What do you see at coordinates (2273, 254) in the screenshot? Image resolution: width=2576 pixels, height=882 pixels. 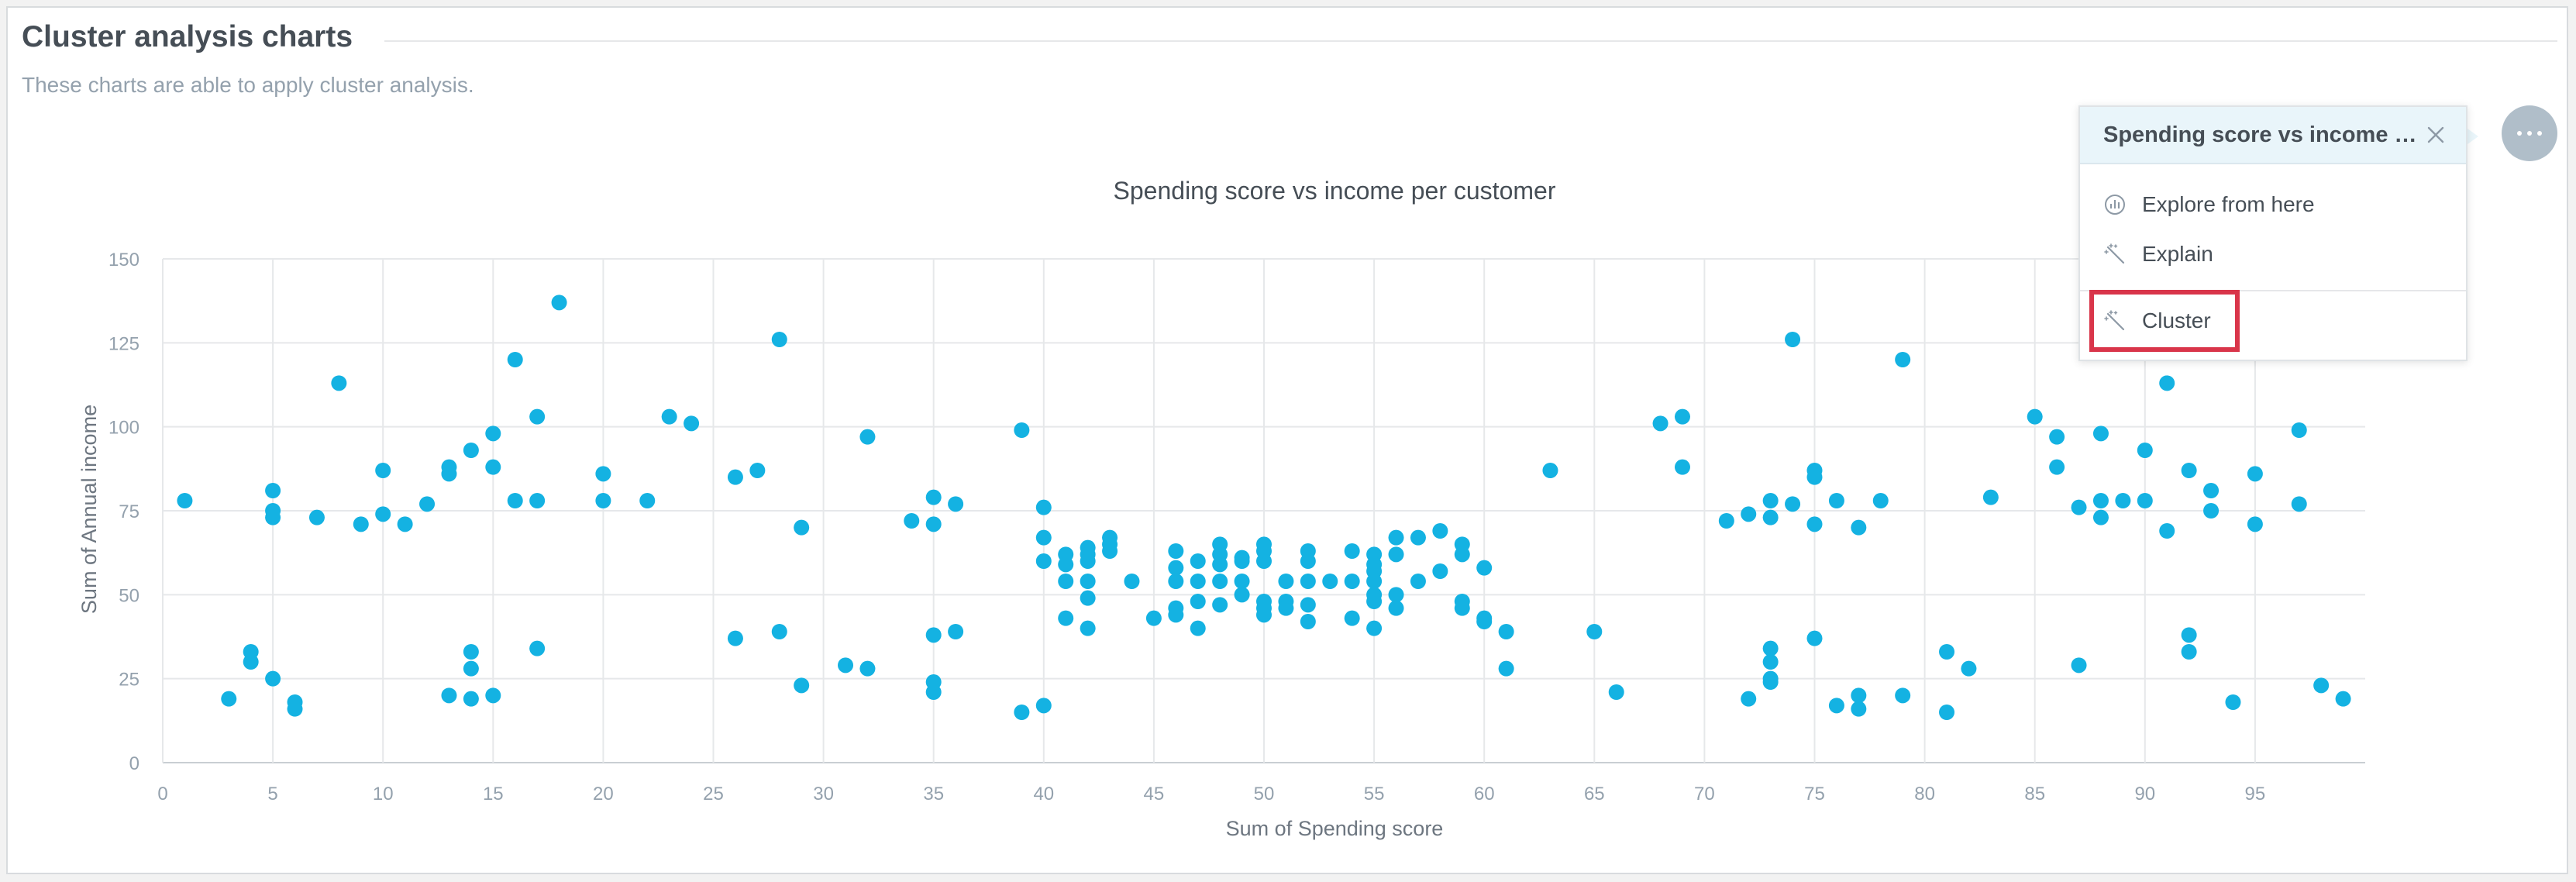 I see `menu-item-explain: Explain` at bounding box center [2273, 254].